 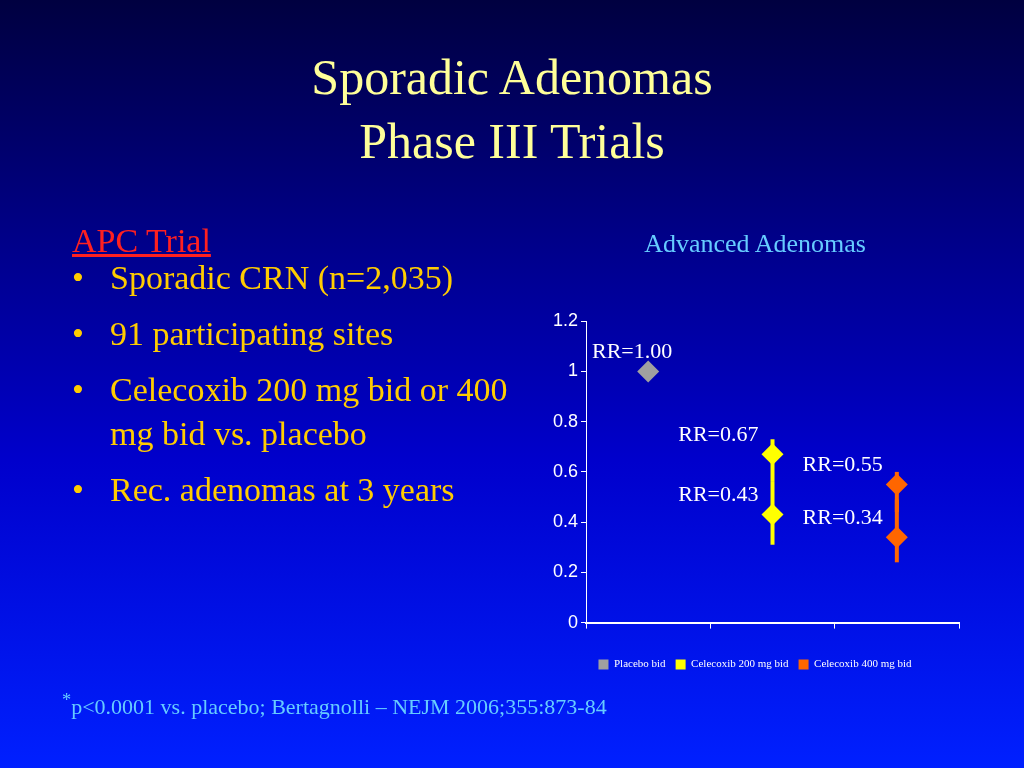 What do you see at coordinates (233, 334) in the screenshot?
I see `text: • 91 participating sites` at bounding box center [233, 334].